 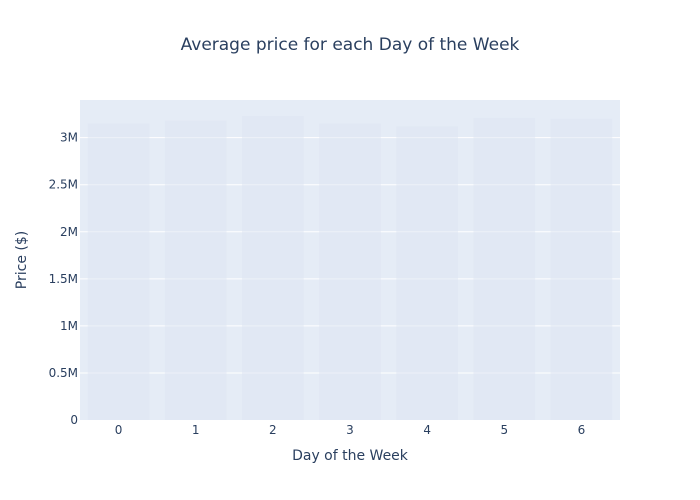 What do you see at coordinates (427, 430) in the screenshot?
I see `x-tick-label: 4` at bounding box center [427, 430].